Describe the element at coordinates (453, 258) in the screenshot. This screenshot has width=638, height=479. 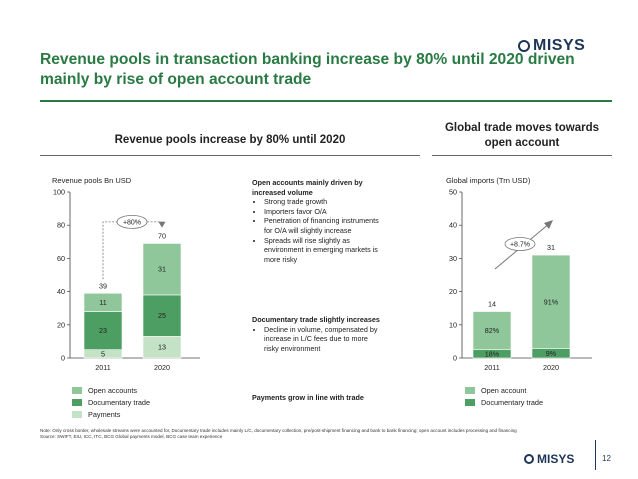
I see `y-tick-label: 30` at that location.